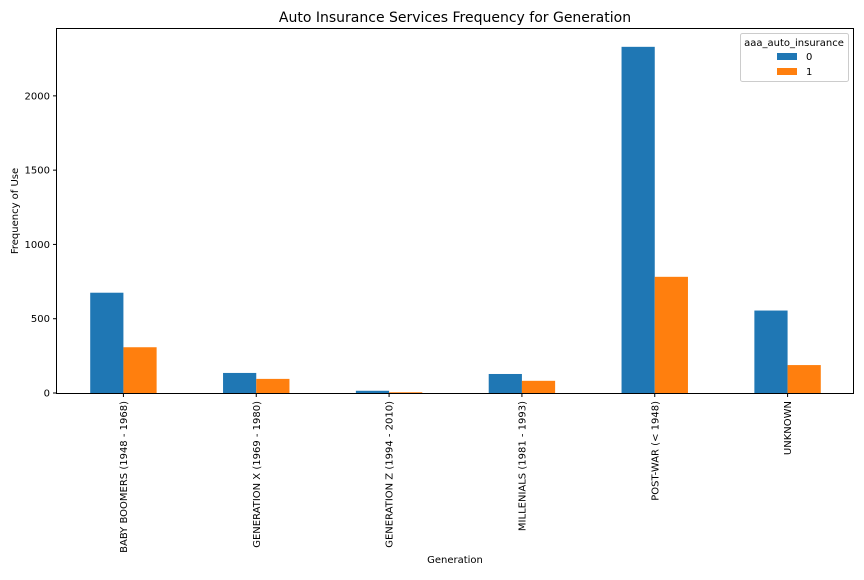 The image size is (864, 580). What do you see at coordinates (522, 466) in the screenshot?
I see `x-tick-label: MILLENIALS (1981 - 1993)` at bounding box center [522, 466].